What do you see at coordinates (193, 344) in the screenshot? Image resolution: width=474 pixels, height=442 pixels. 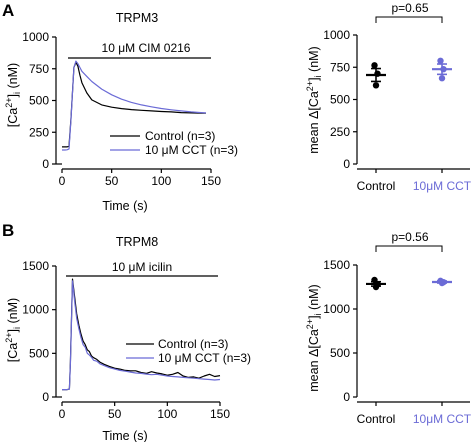 I see `legend-entry-control-trpm8: Control (n=3)` at bounding box center [193, 344].